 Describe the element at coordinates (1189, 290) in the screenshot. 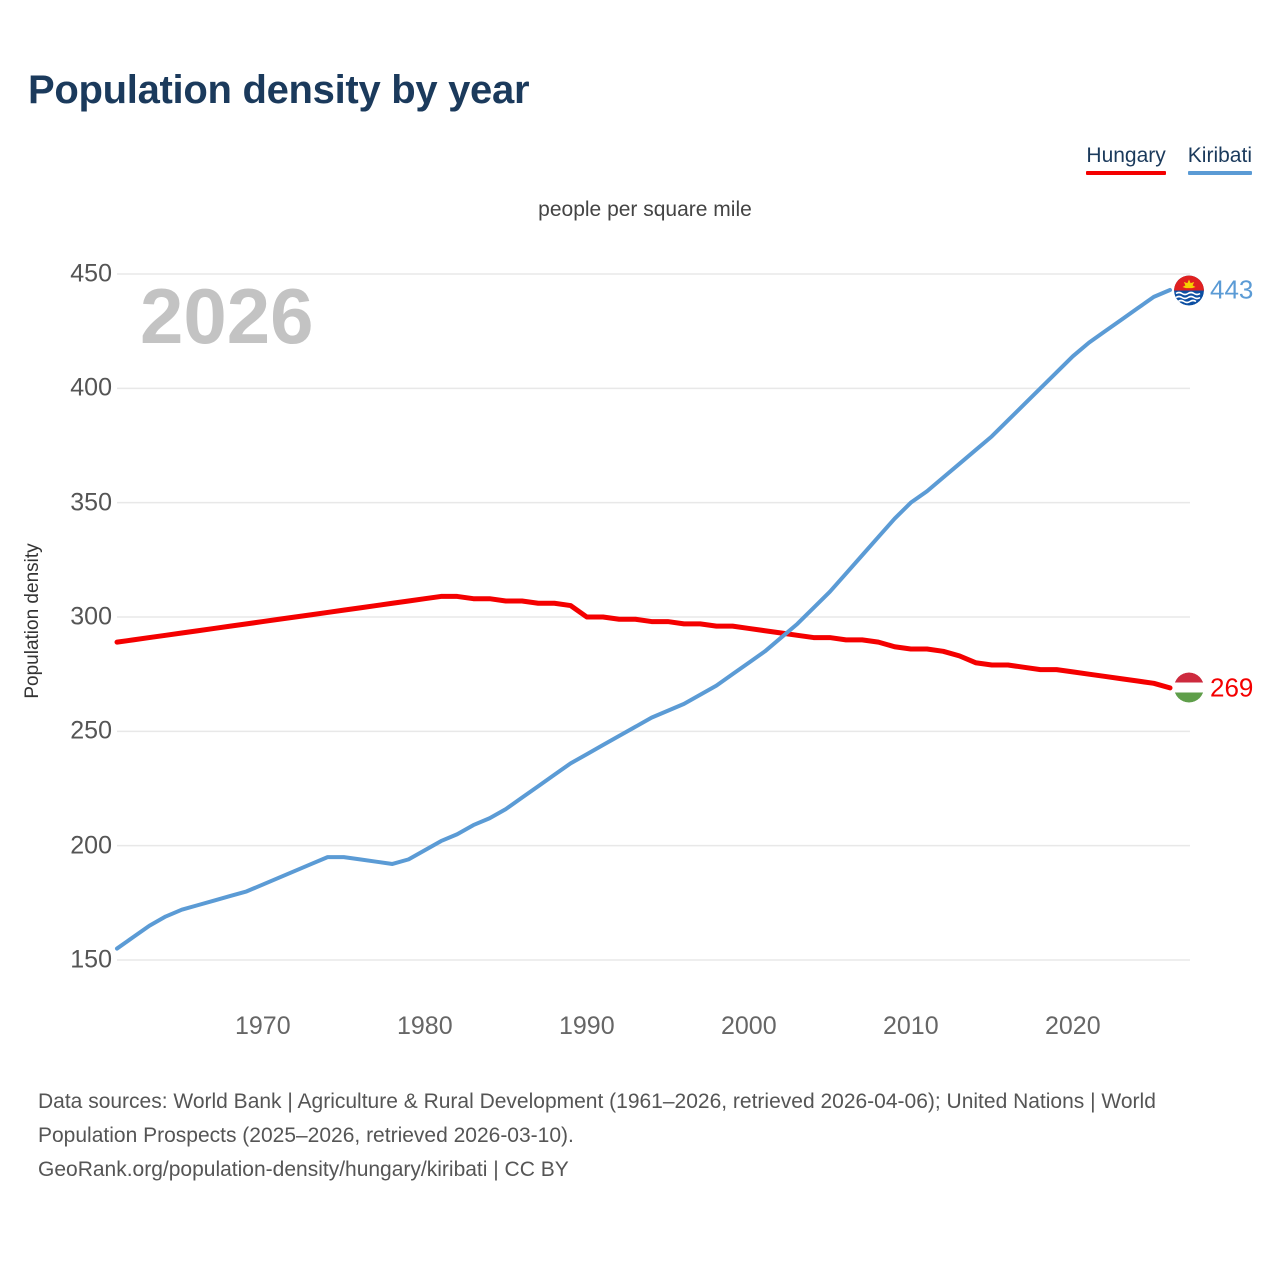

I see `kiribati-flag-icon` at that location.